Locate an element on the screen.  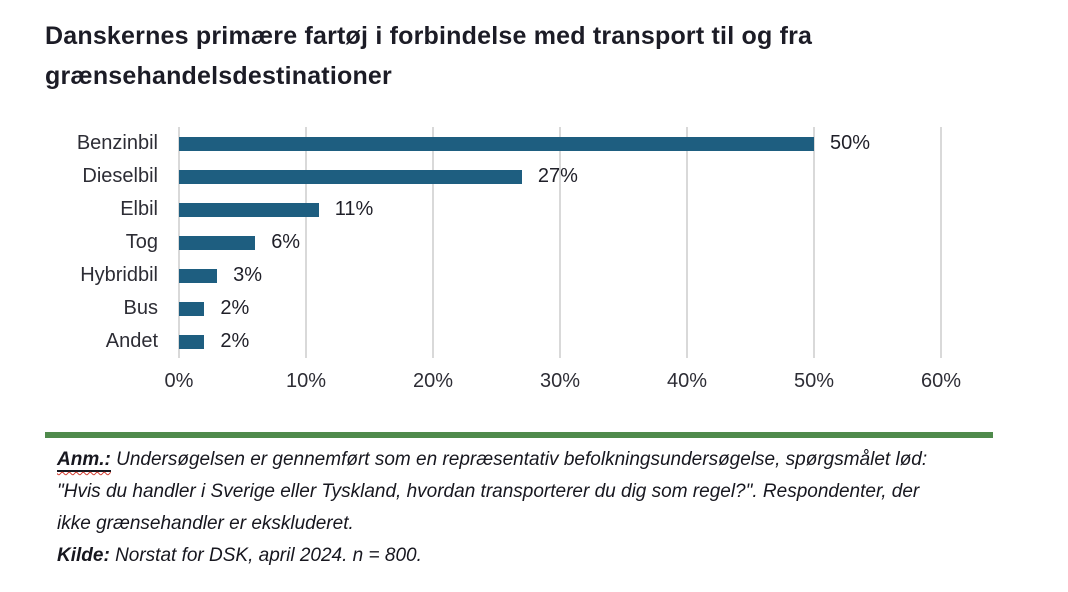
bar-row-andet: Andet 2% is located at coordinates (534, 341).